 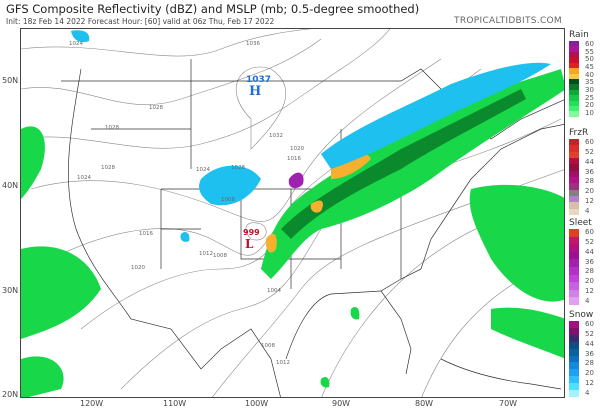 I want to click on legend-value: 25, so click(x=589, y=97).